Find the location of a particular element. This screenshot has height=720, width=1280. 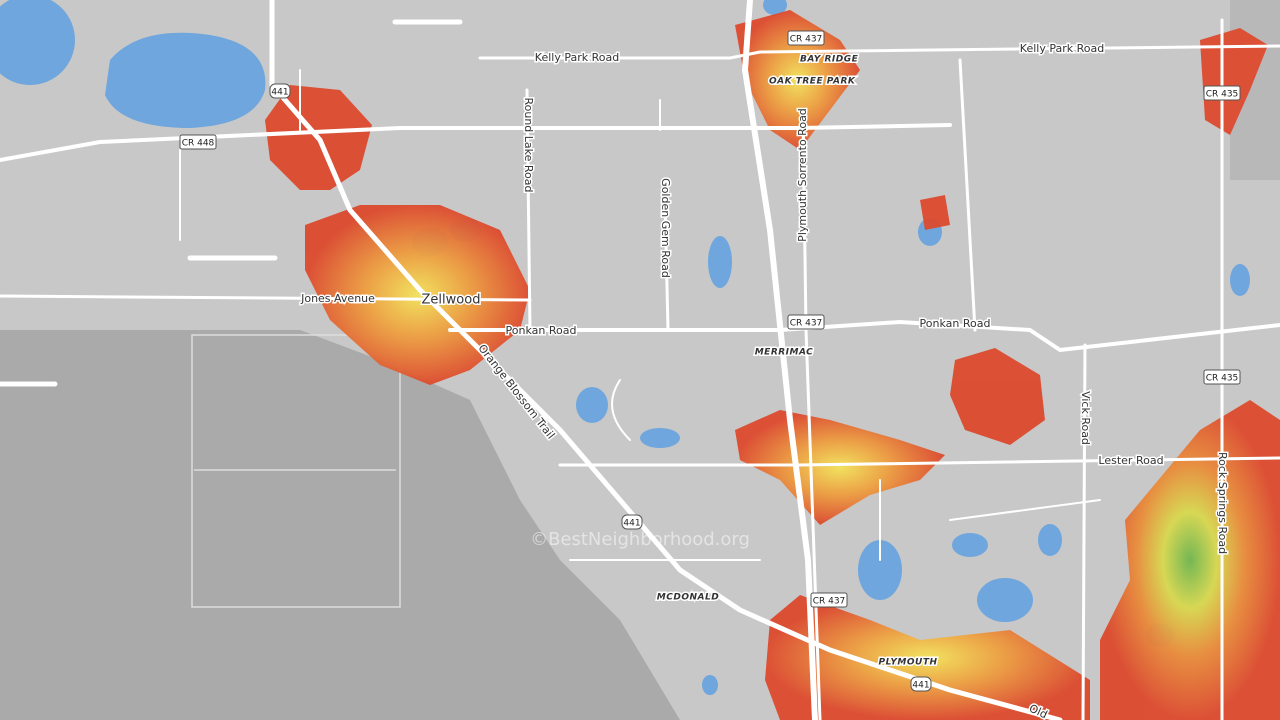

place-label: MCDONALD is located at coordinates (688, 598).